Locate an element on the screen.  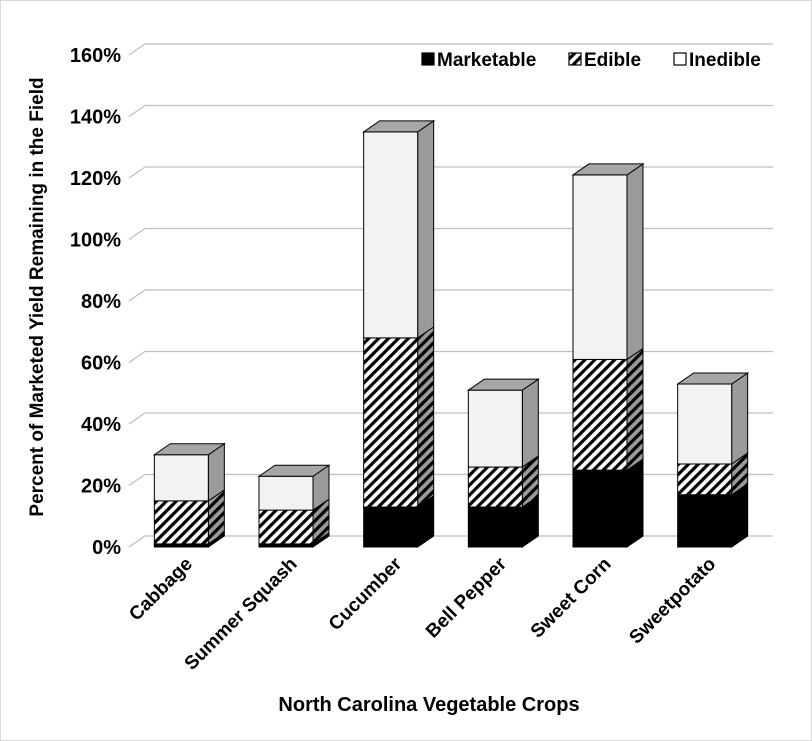
bar-cucumber-marketable is located at coordinates (399, 521).